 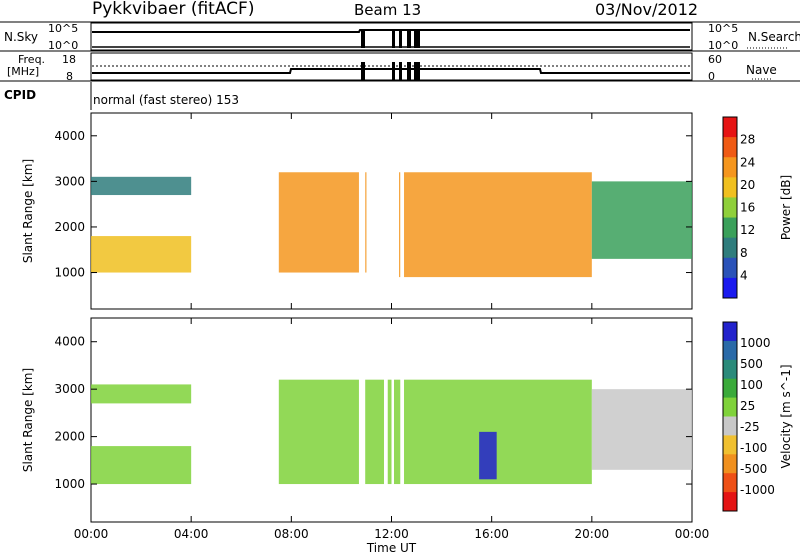 I want to click on nave-tick-bottom: 0, so click(x=711, y=76).